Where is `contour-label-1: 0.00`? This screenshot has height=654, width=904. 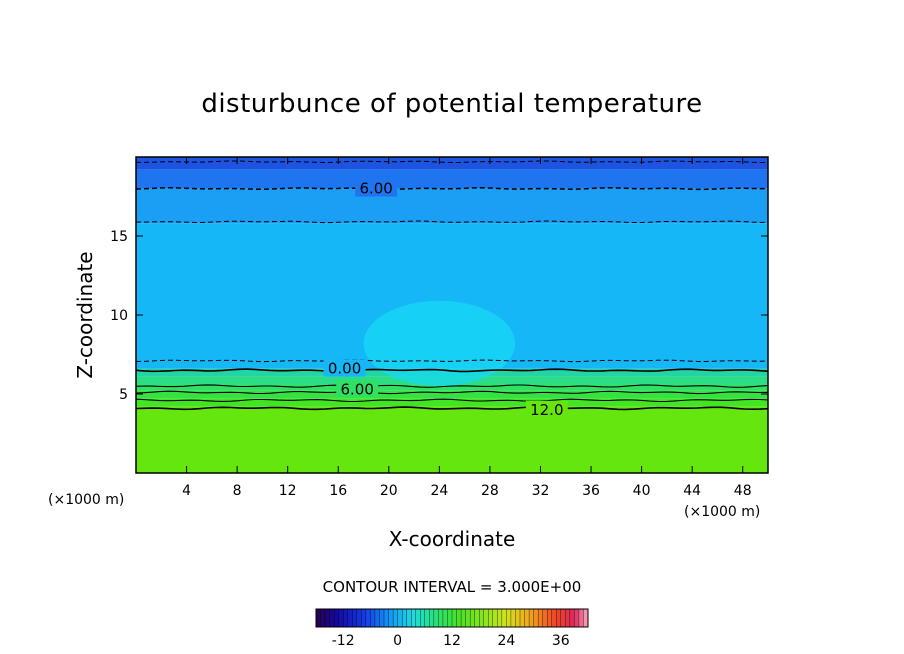 contour-label-1: 0.00 is located at coordinates (344, 369).